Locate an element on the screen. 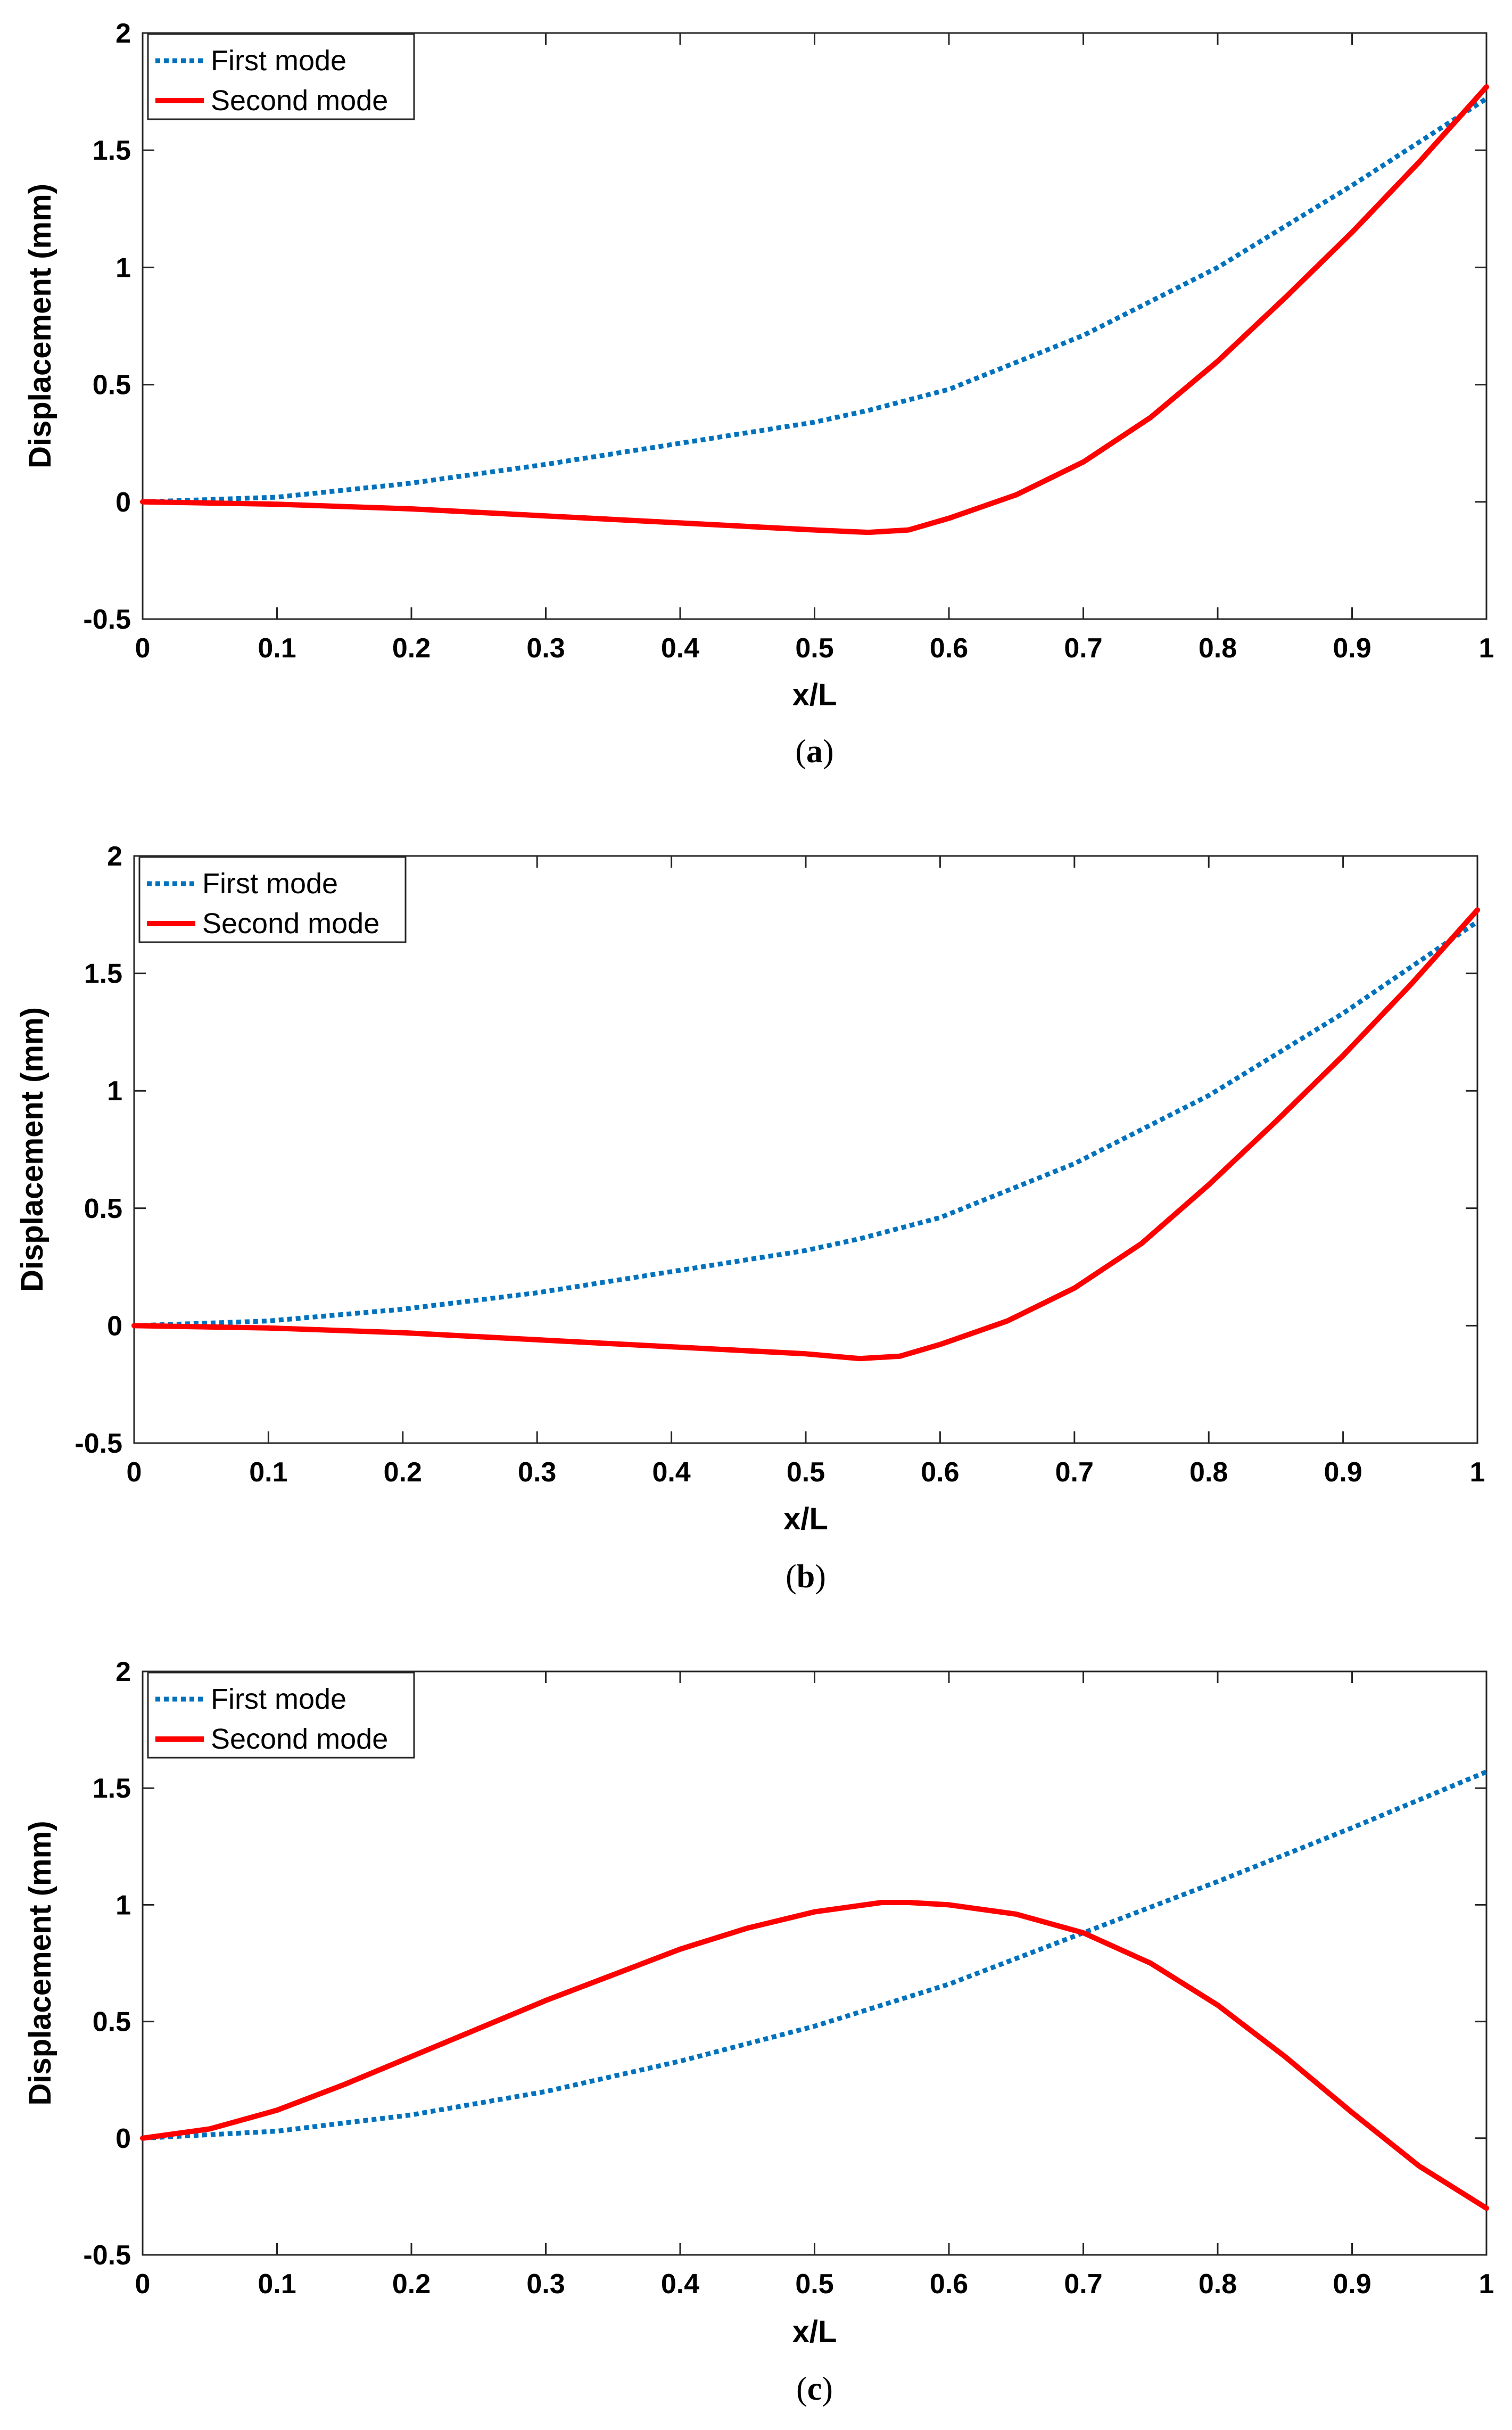 This screenshot has width=1512, height=2430. panel-caption: (b) is located at coordinates (806, 1577).